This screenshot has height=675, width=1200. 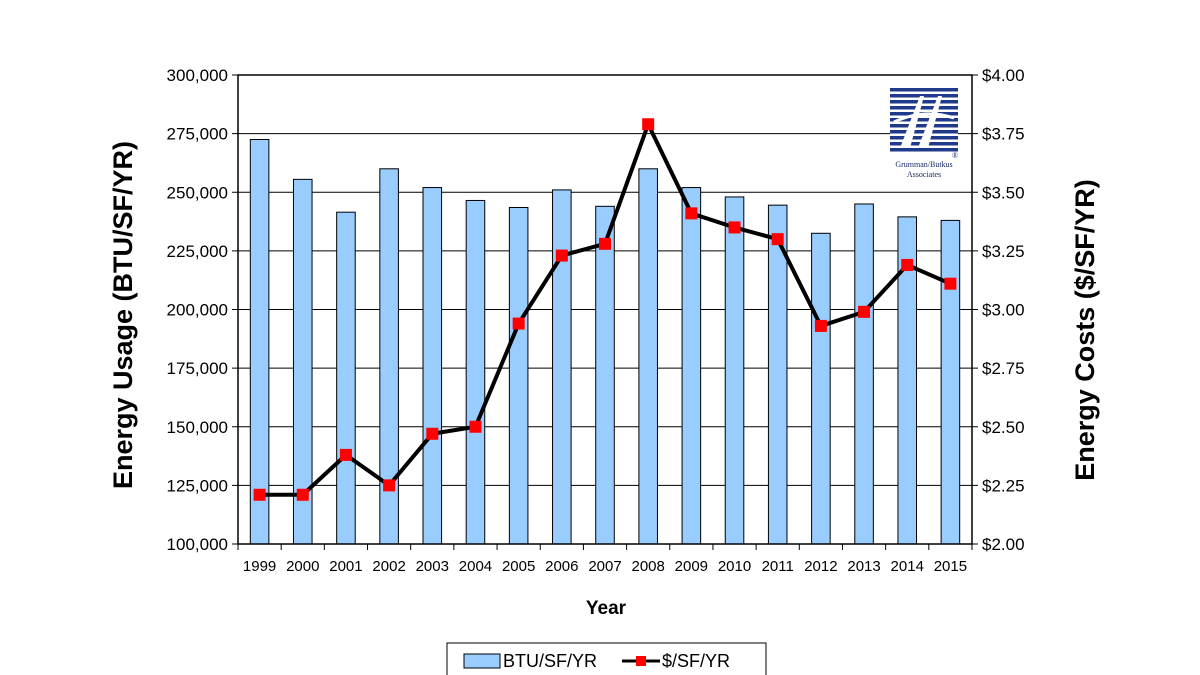 I want to click on y-left-tick-label: 300,000, so click(x=197, y=75).